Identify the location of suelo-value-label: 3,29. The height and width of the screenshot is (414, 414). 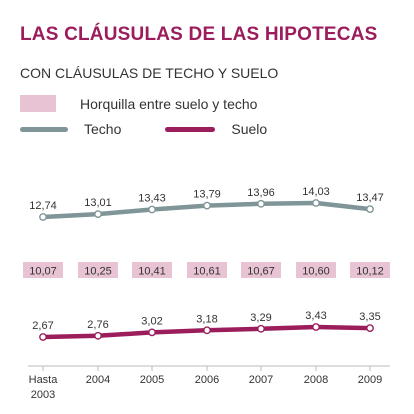
(260, 318).